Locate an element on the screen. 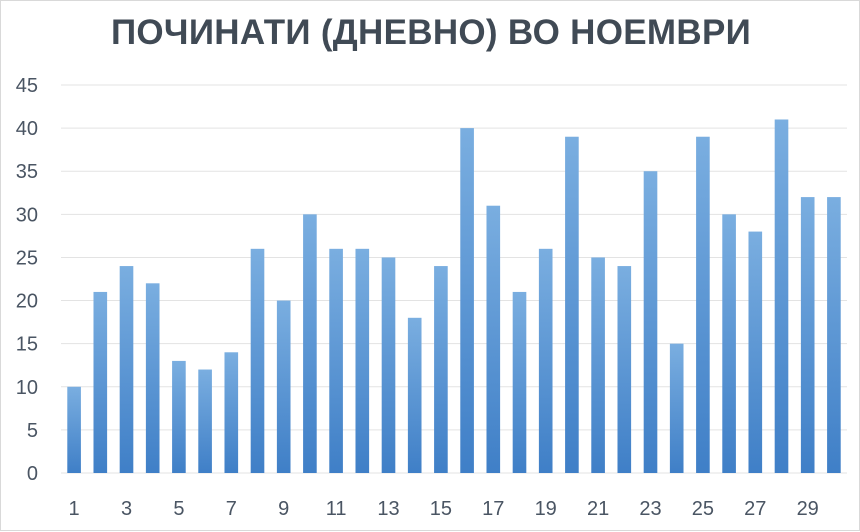  chart-title: ПОЧИНАТИ (ДНЕВНО) ВО НОЕМВРИ is located at coordinates (431, 32).